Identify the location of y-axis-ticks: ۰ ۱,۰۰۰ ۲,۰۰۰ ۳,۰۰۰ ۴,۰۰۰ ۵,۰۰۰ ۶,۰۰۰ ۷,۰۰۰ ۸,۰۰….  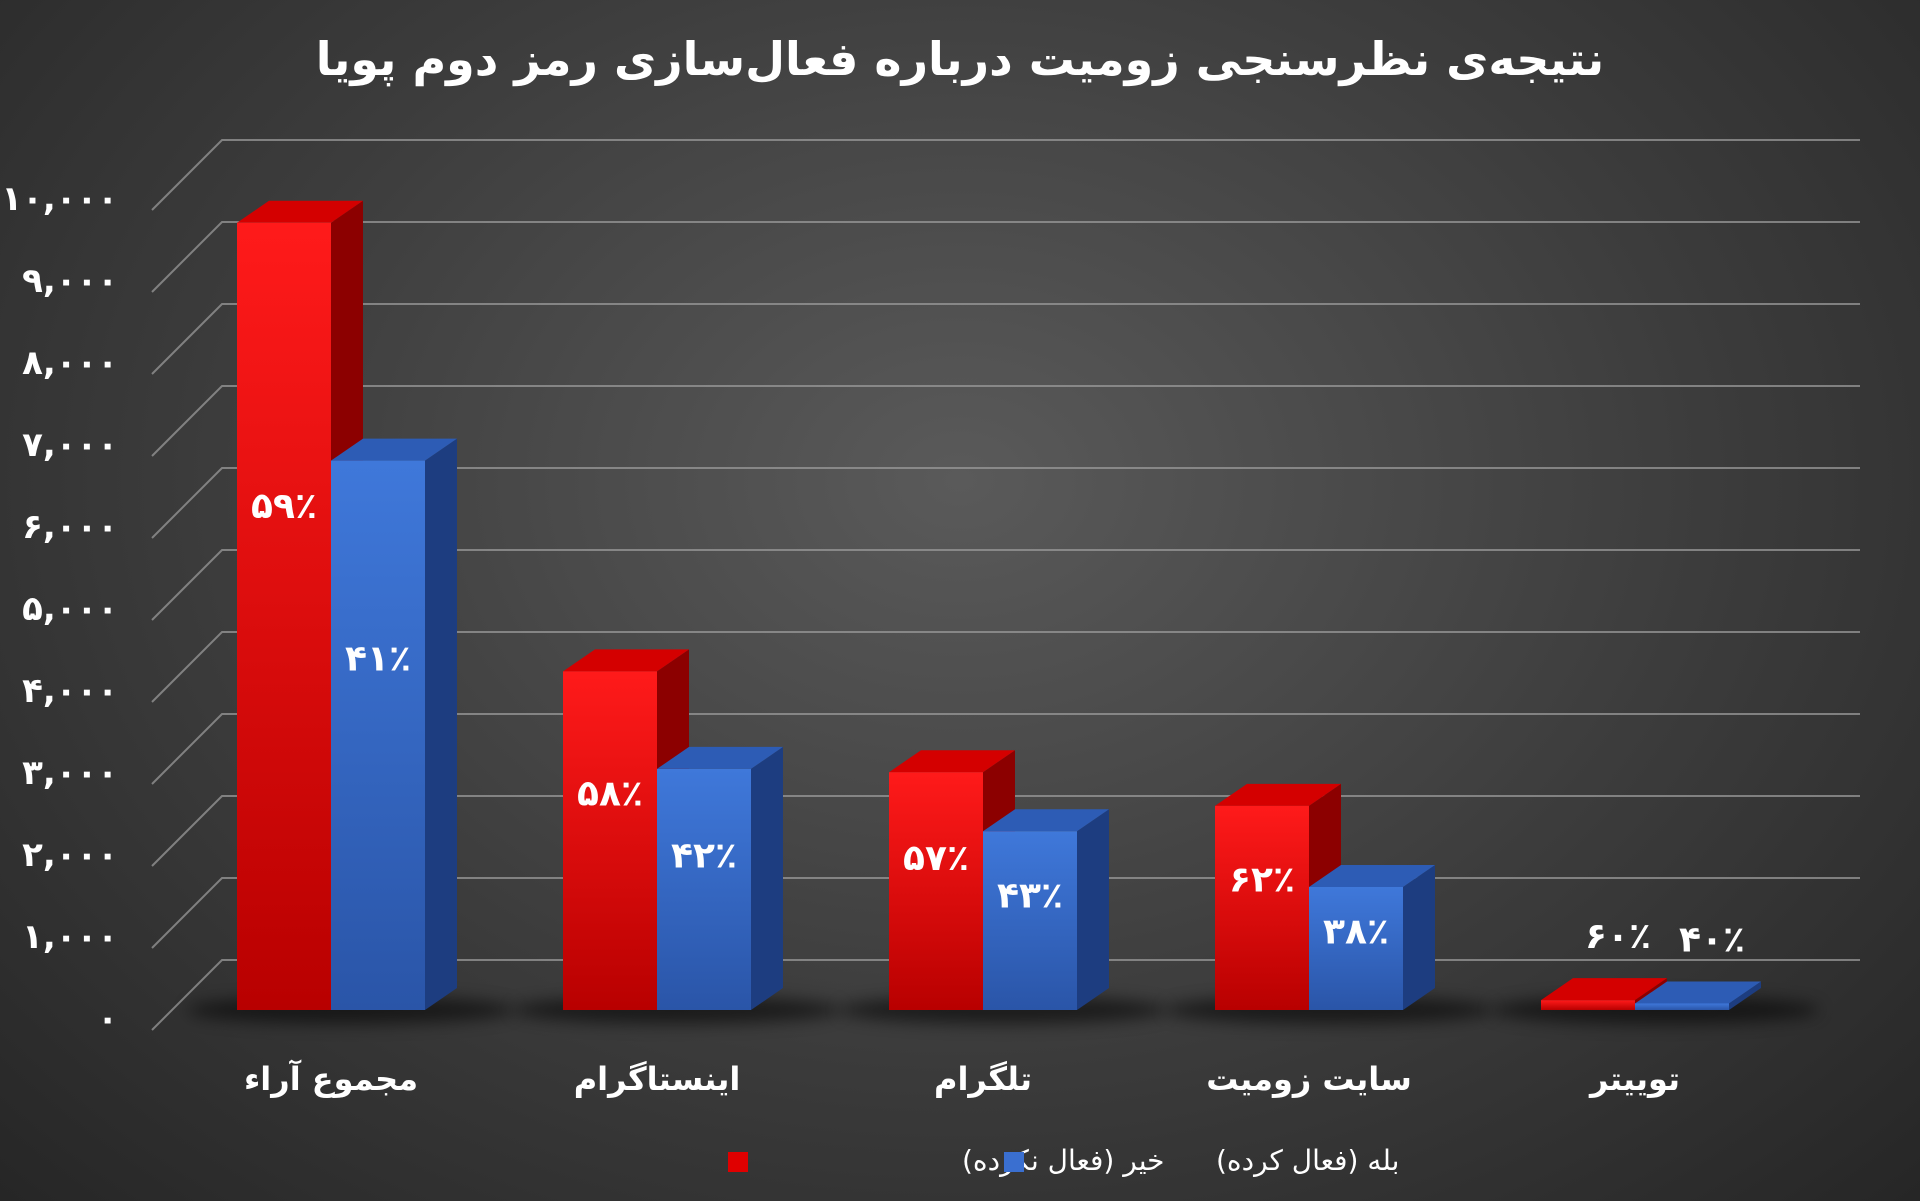
(59, 609).